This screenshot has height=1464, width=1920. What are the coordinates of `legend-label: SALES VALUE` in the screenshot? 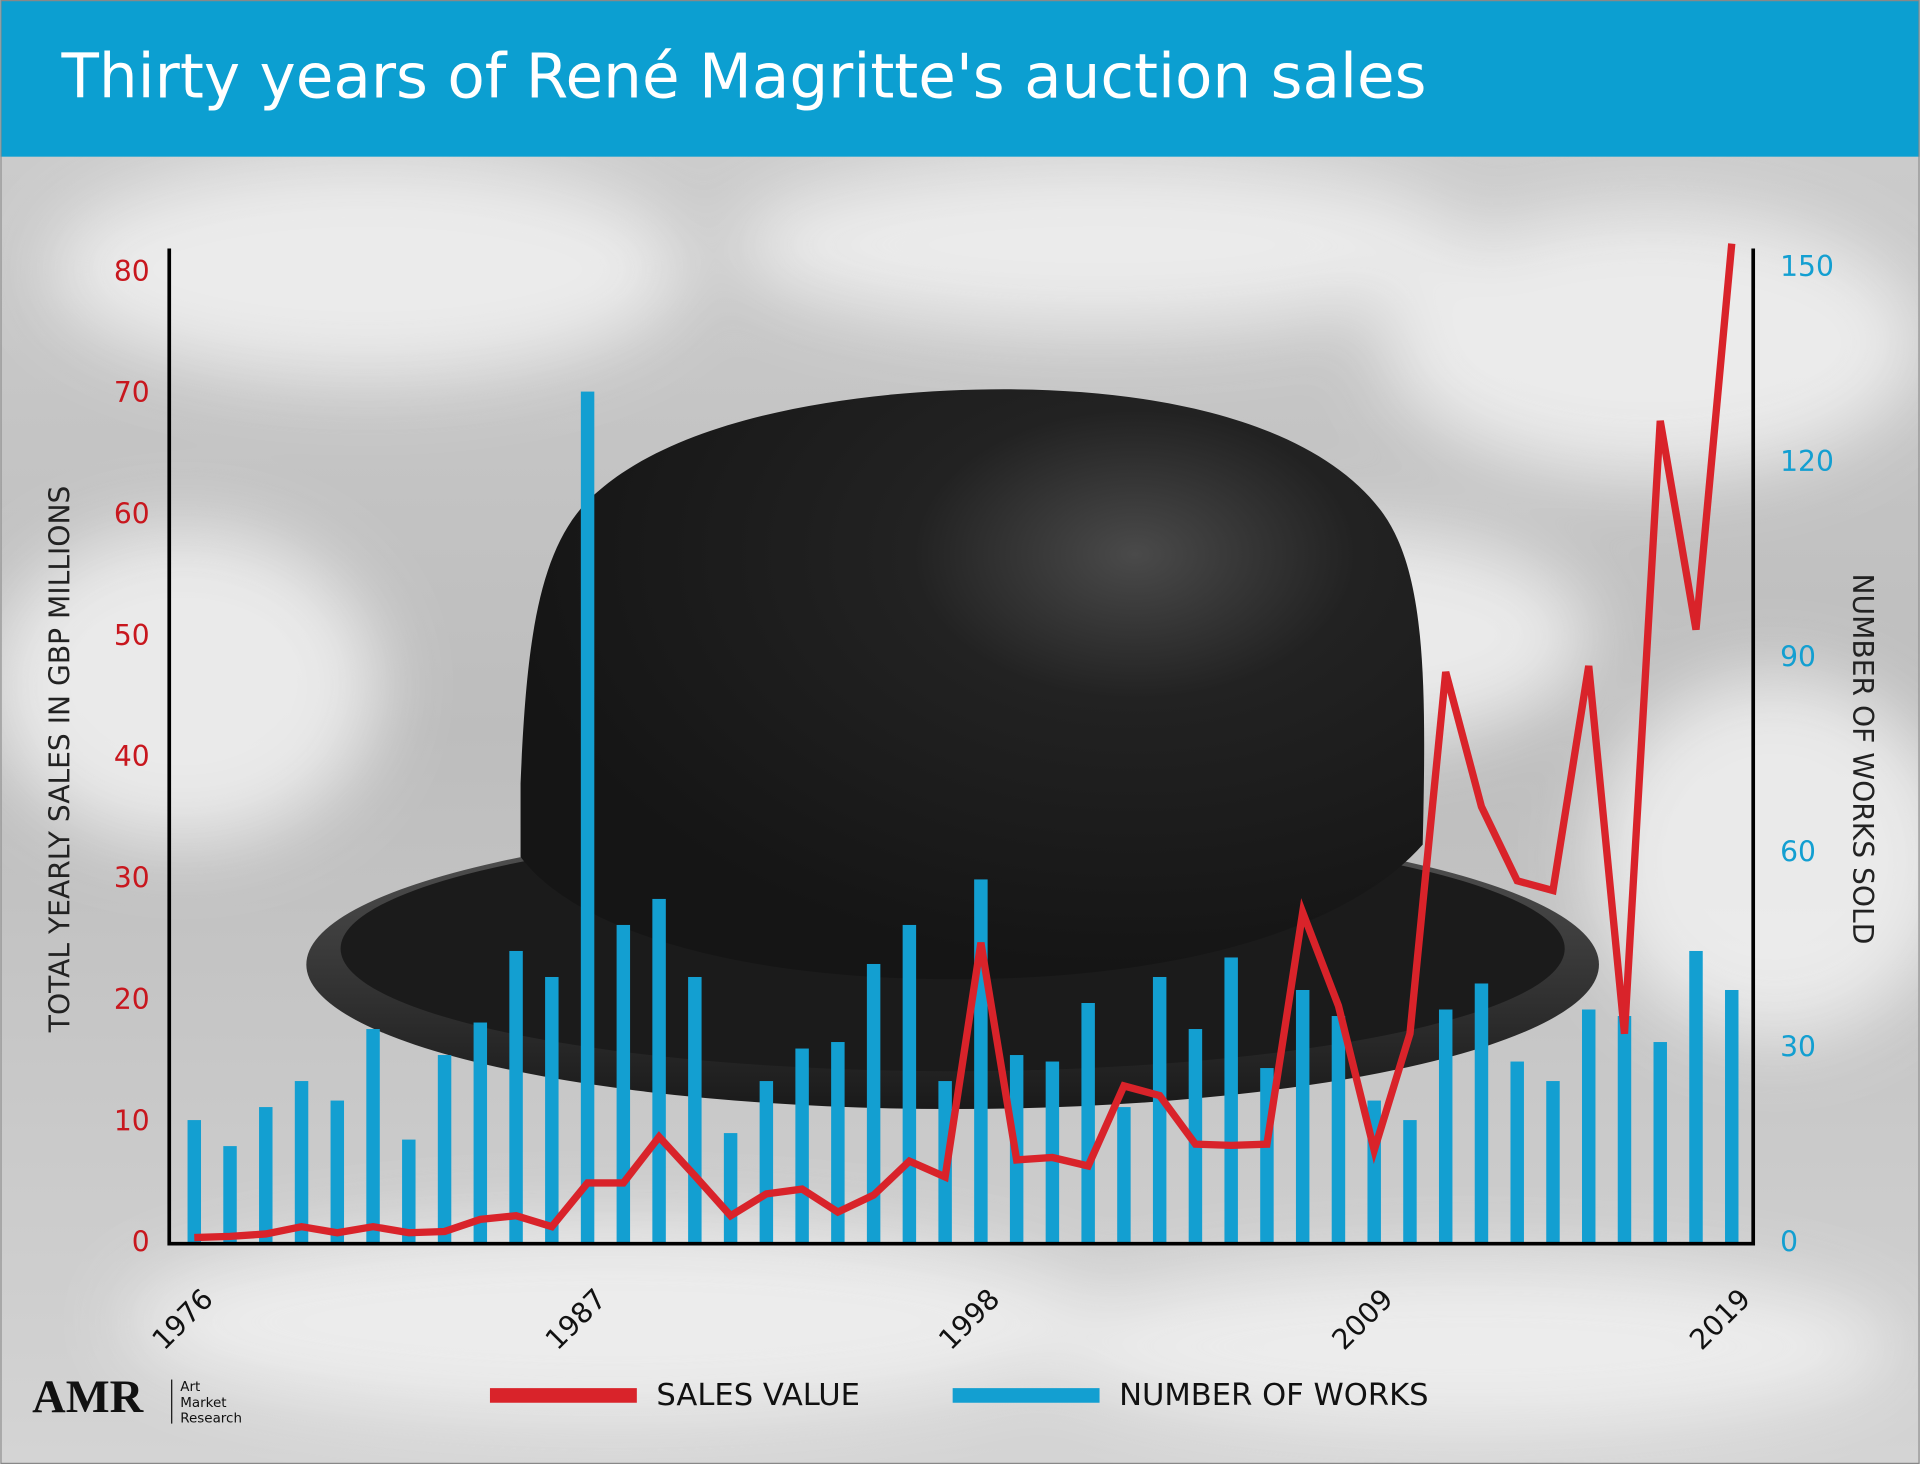 It's located at (758, 1395).